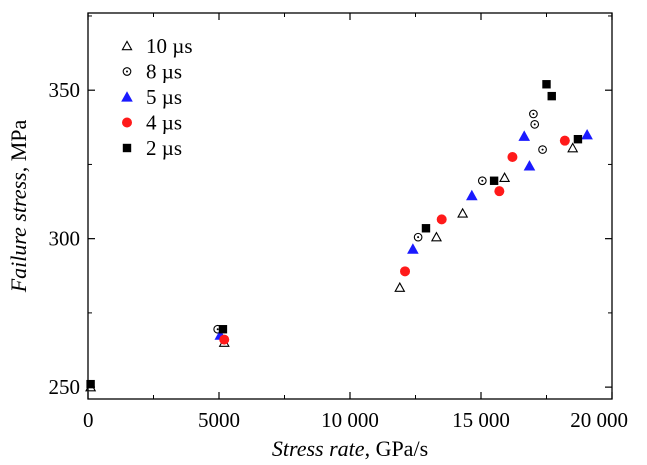 The height and width of the screenshot is (465, 647). I want to click on x-tick-label: 0, so click(88, 420).